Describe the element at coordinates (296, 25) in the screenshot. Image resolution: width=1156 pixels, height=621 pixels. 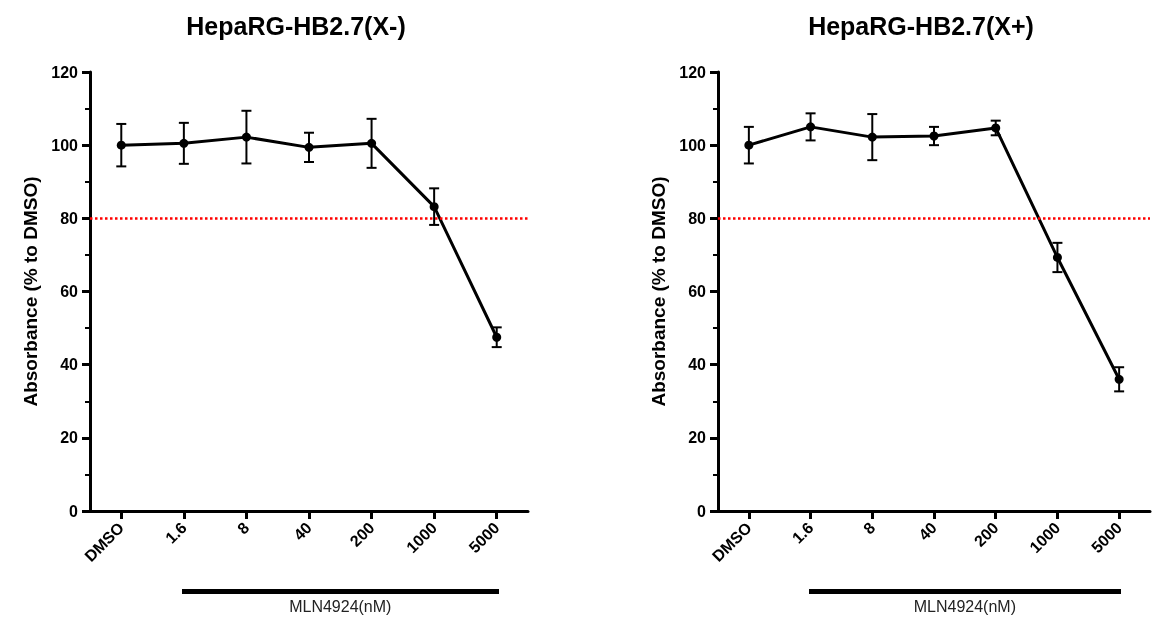
I see `chart-title: HepaRG-HB2.7(X-)` at that location.